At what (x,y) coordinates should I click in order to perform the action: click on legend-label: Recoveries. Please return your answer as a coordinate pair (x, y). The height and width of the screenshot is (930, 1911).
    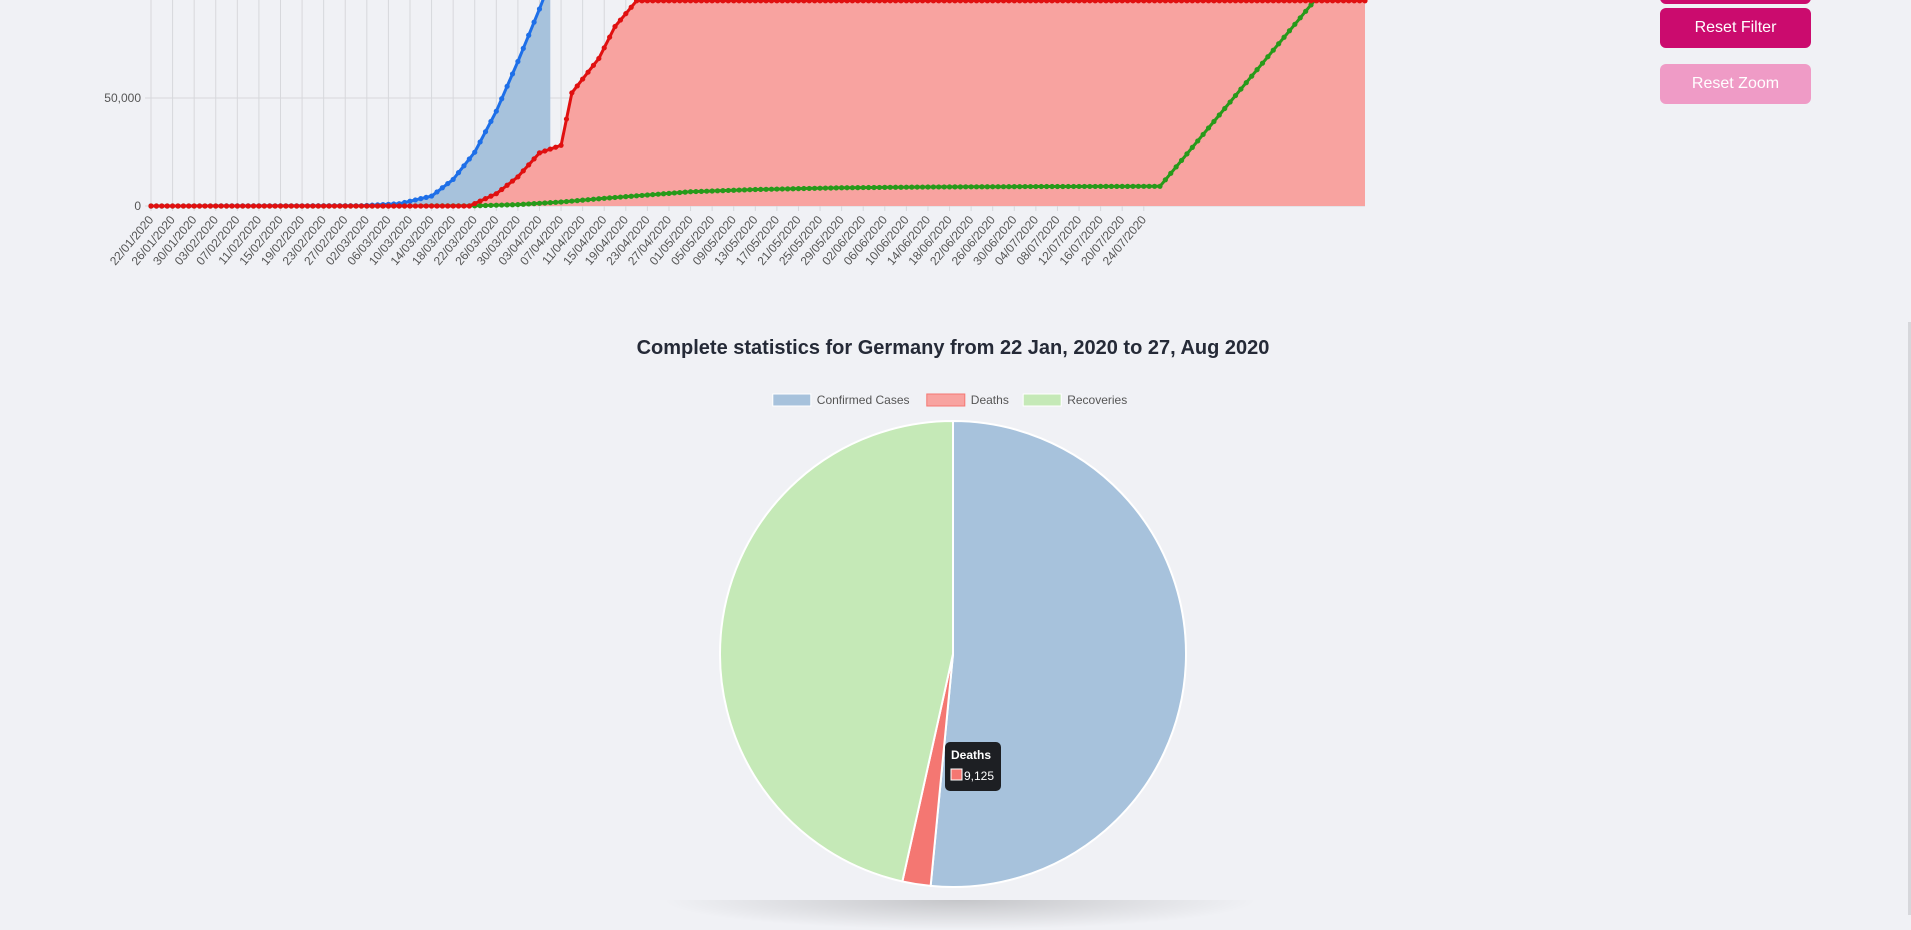
    Looking at the image, I should click on (1097, 400).